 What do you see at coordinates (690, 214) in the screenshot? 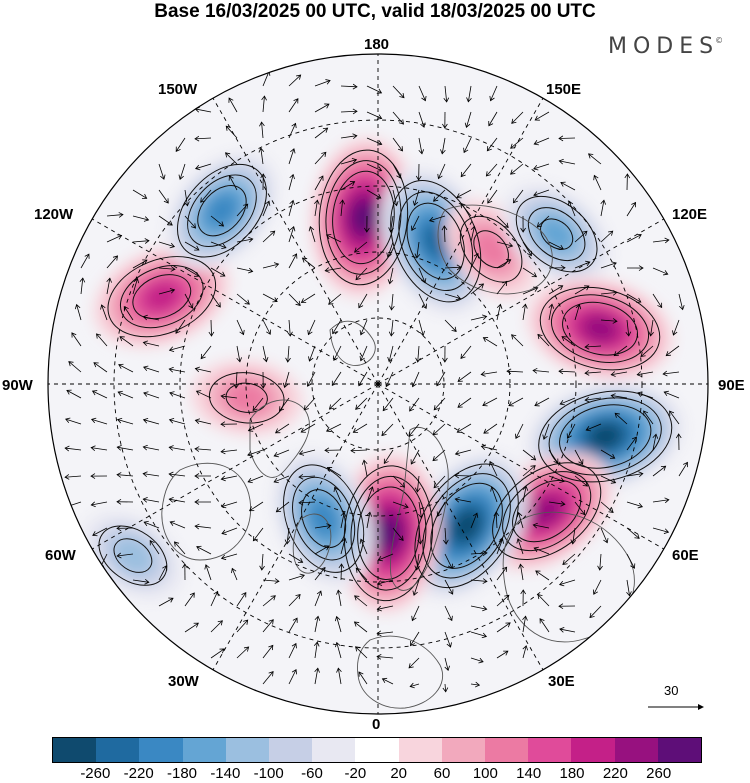
I see `lon-label-120e: 120E` at bounding box center [690, 214].